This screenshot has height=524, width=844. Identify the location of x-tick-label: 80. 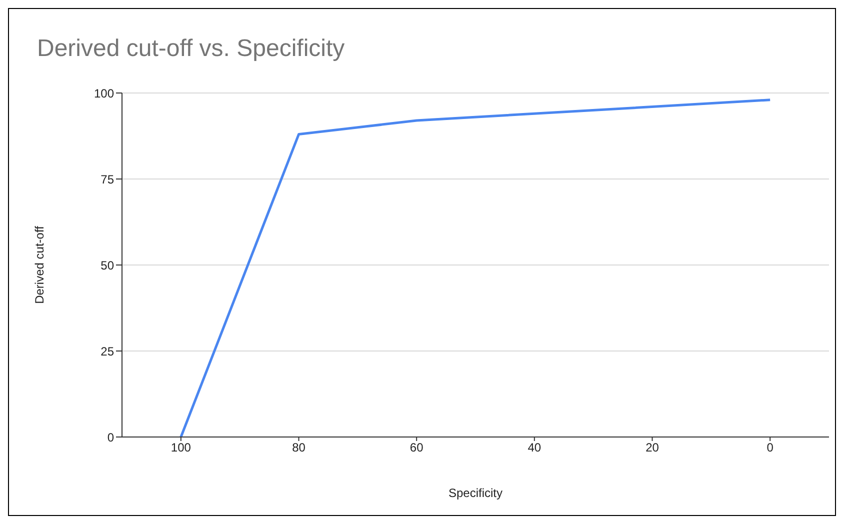
(299, 447).